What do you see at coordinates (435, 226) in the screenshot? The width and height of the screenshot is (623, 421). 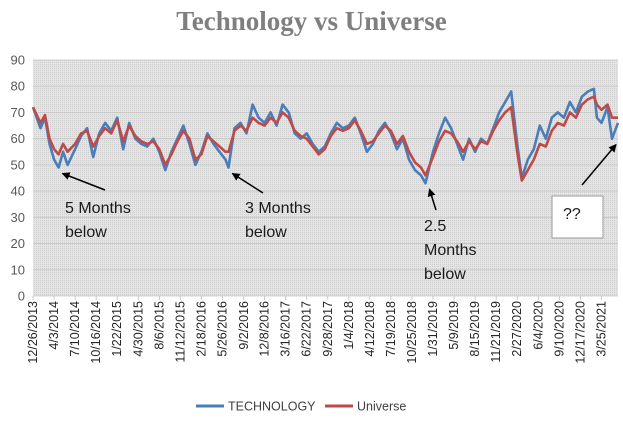 I see `annotation-text: 2.5` at bounding box center [435, 226].